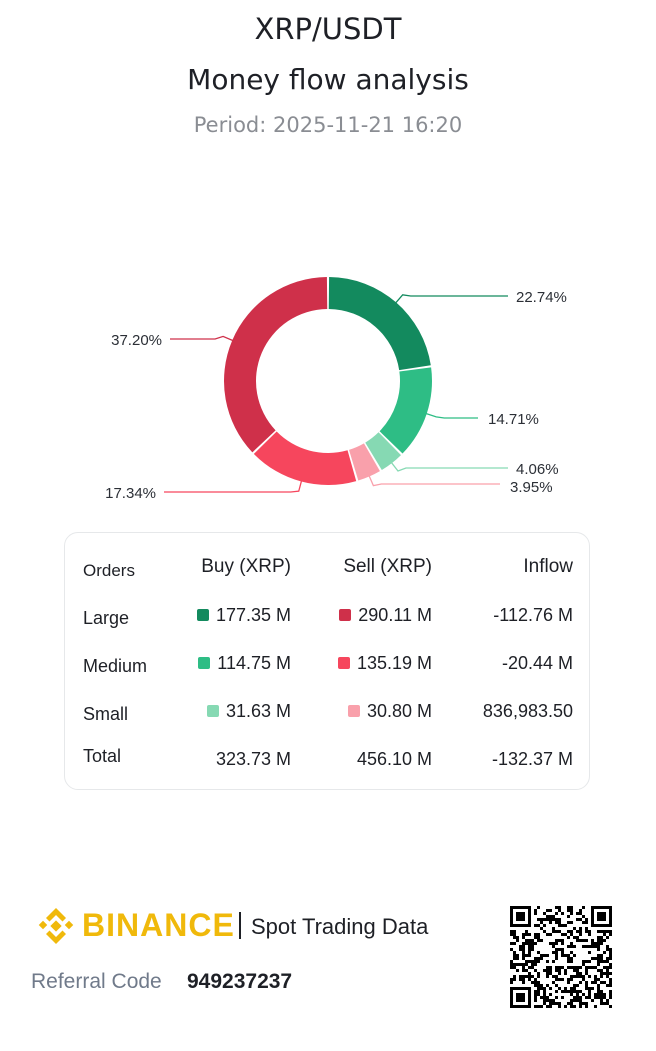  What do you see at coordinates (240, 925) in the screenshot?
I see `brand-separator` at bounding box center [240, 925].